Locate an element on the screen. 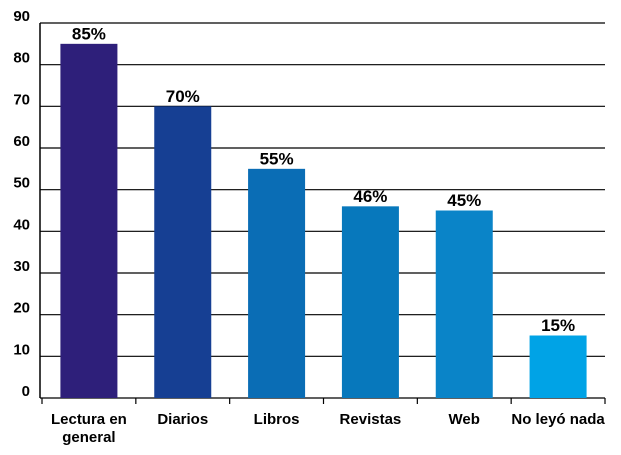 Image resolution: width=621 pixels, height=455 pixels. x-tick-label: No leyó nada is located at coordinates (558, 419).